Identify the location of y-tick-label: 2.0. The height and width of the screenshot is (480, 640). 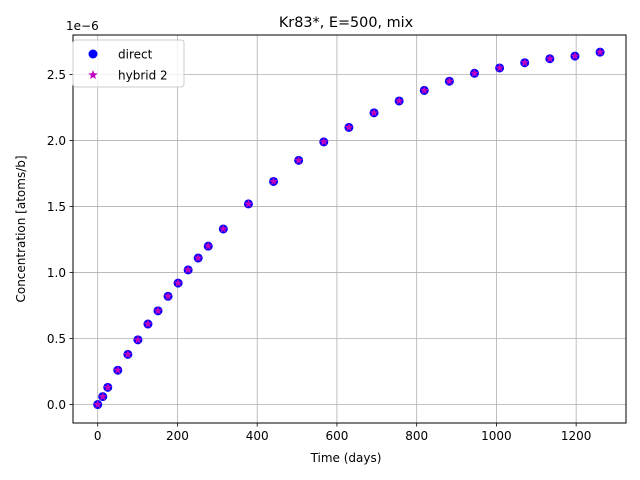
(56, 141).